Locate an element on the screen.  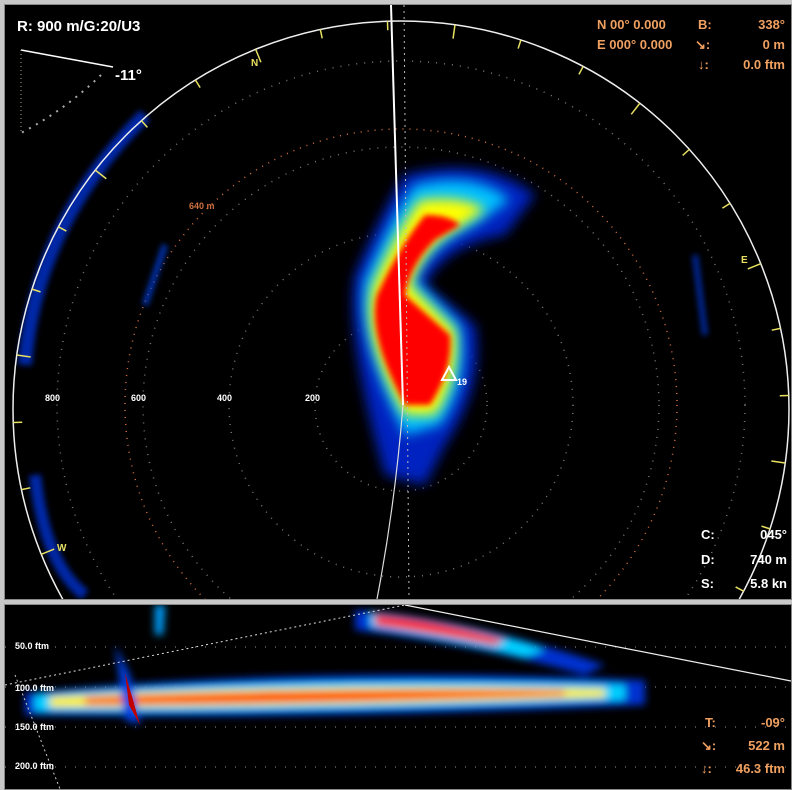
tilt-scale is located at coordinates (61, 104).